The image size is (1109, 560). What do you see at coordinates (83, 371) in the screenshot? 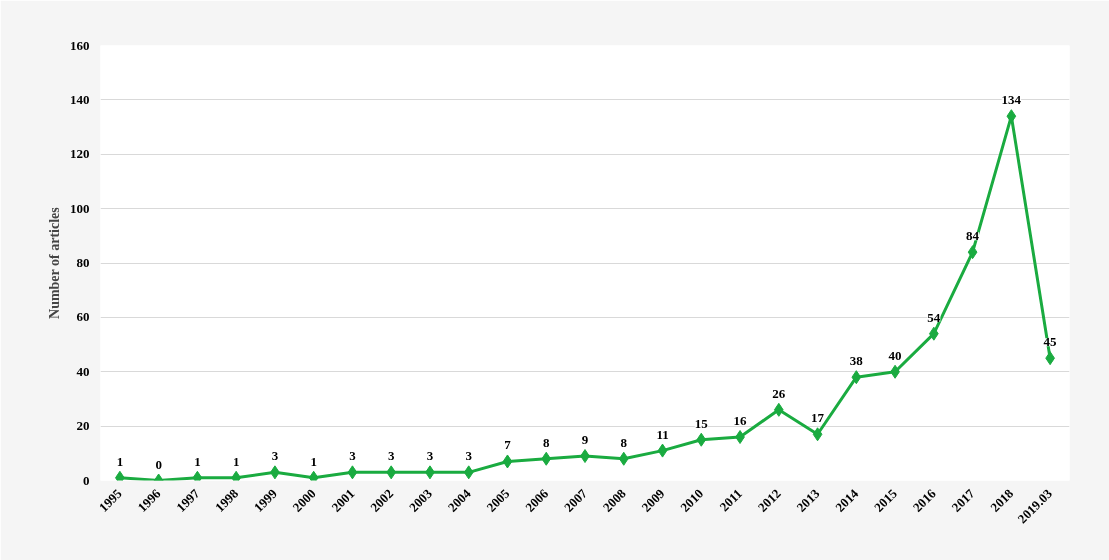
I see `y-tick-label: 40` at bounding box center [83, 371].